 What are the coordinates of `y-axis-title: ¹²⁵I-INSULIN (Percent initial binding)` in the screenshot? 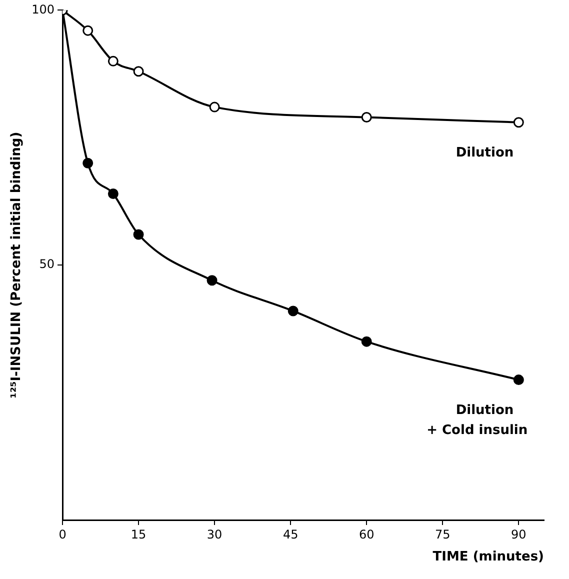 It's located at (16, 265).